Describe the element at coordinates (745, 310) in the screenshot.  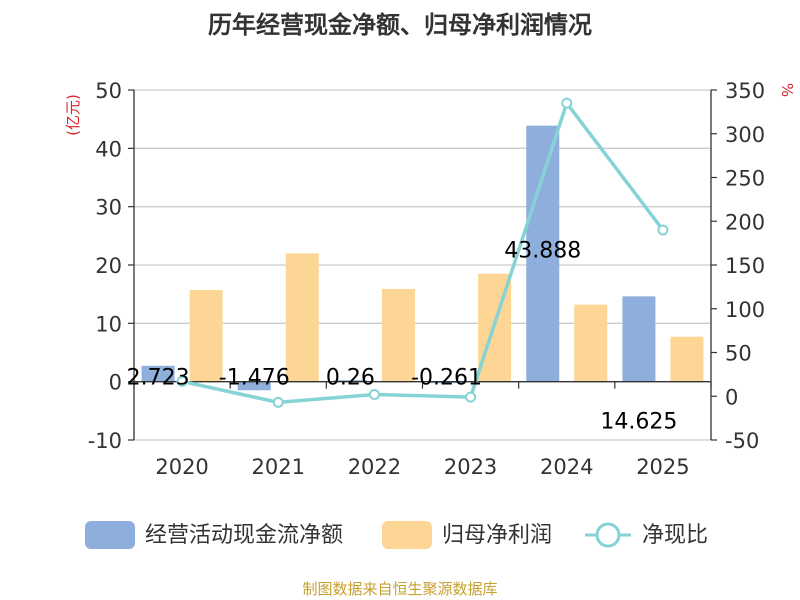
I see `right-tick-label: 100` at that location.